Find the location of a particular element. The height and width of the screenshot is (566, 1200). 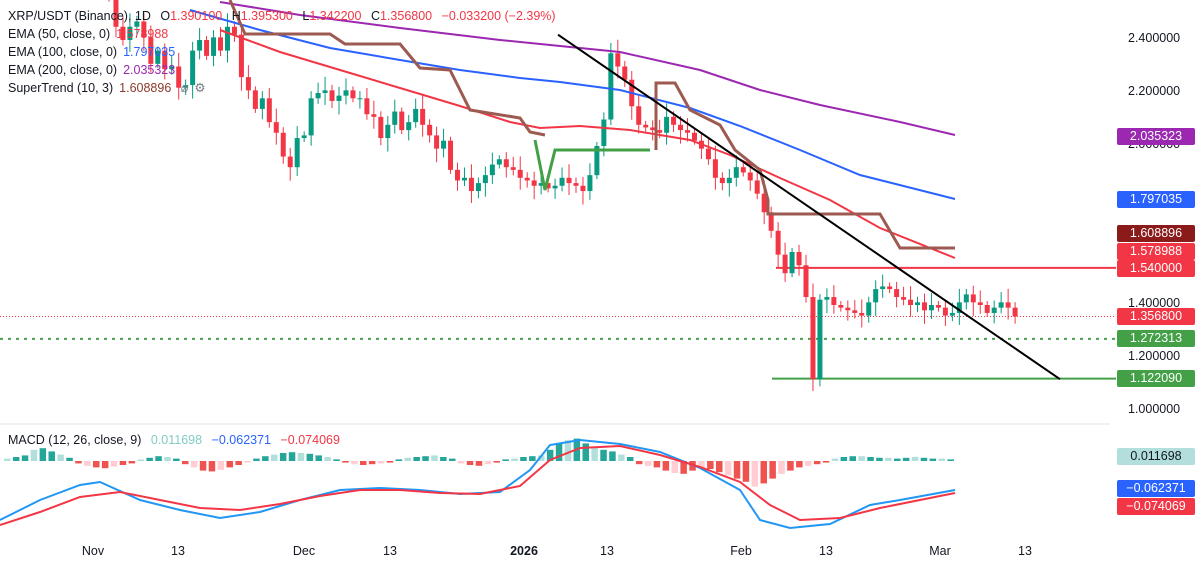

y-axis-tick: 1.200000 is located at coordinates (1154, 356).